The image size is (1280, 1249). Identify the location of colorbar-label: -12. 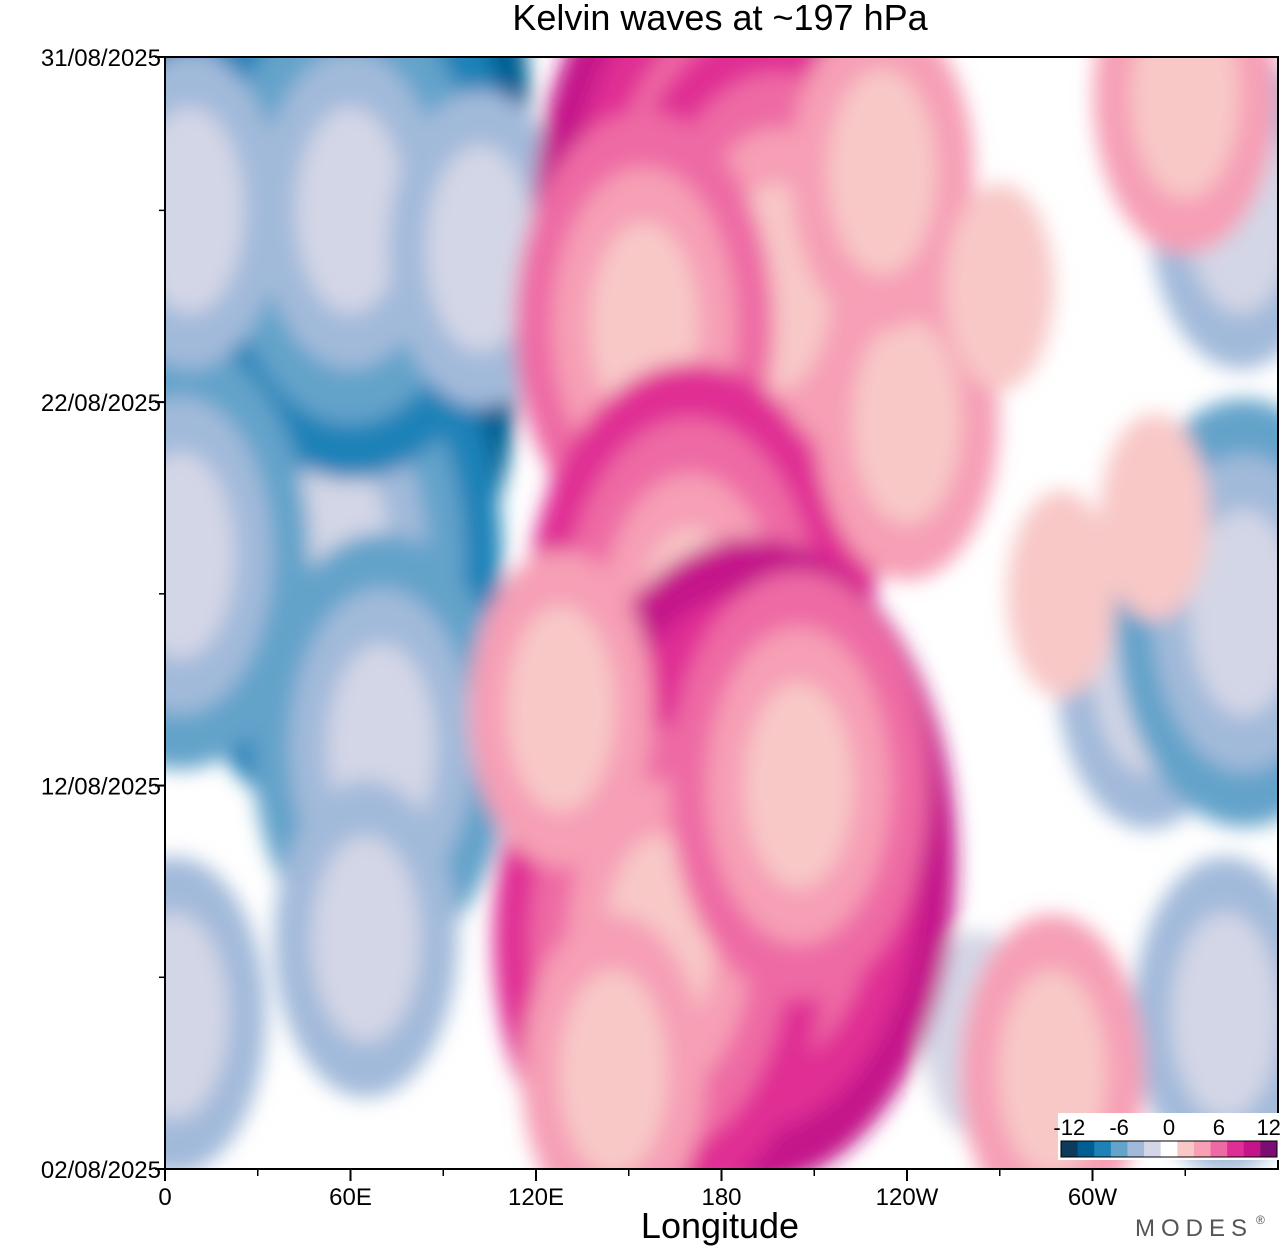
(1069, 1127).